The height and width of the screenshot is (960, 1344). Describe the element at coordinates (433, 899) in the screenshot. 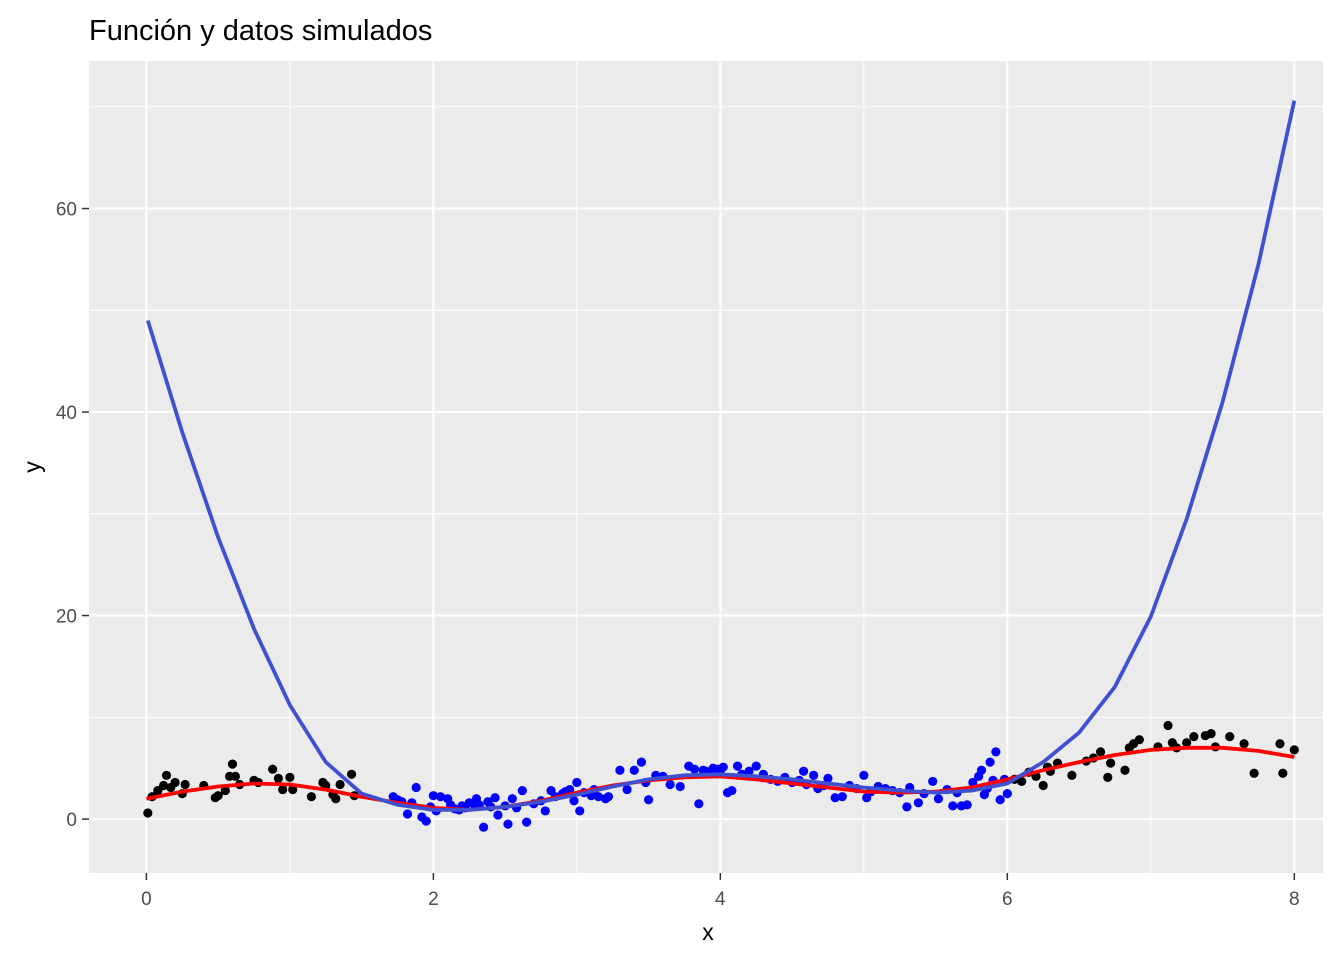

I see `x-tick-label: 2` at that location.